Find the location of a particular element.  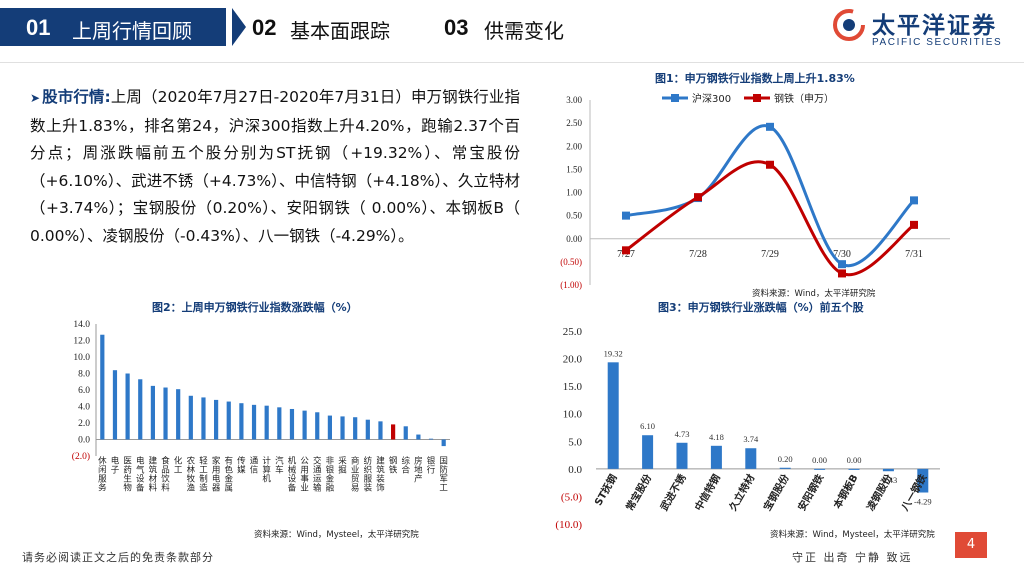

chart2-y-tick-label: 2.0 is located at coordinates (84, 424).